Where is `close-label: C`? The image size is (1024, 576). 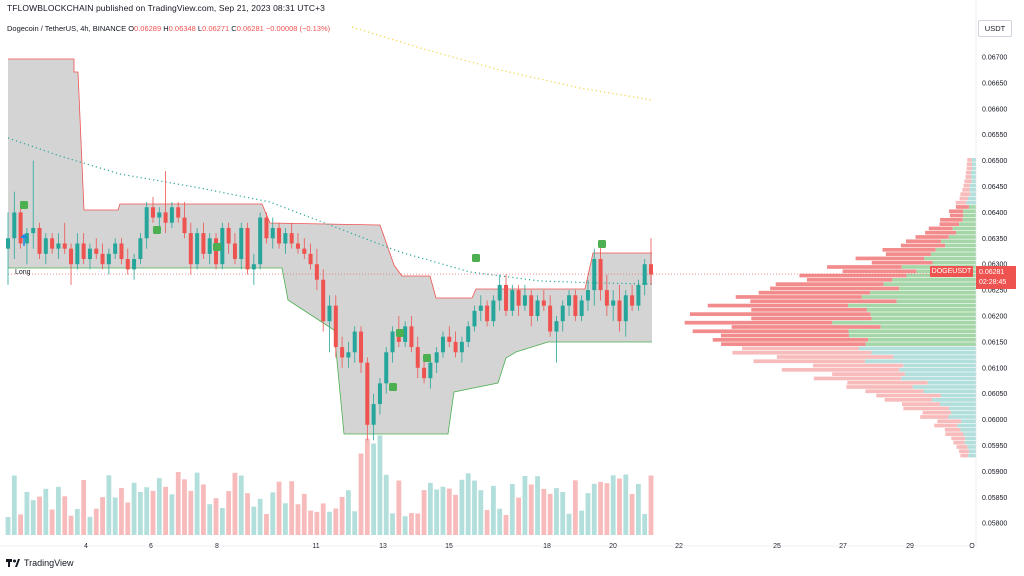
close-label: C is located at coordinates (234, 28).